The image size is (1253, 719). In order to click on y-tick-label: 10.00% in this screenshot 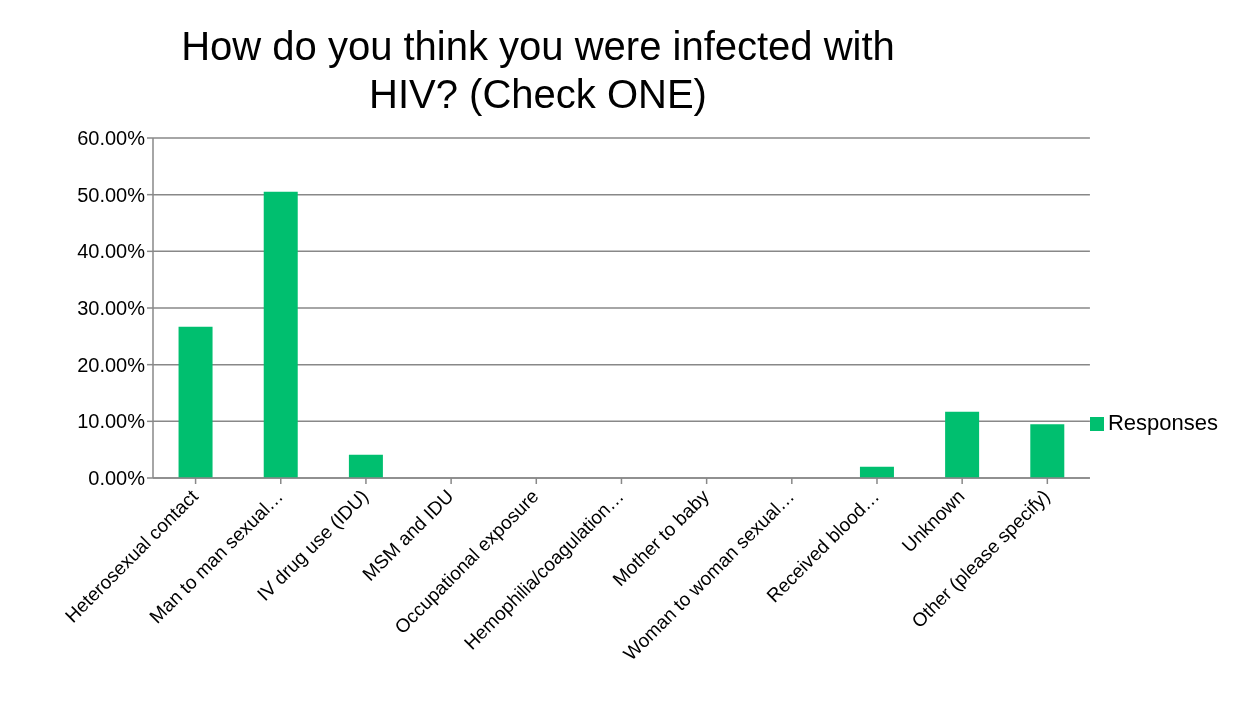, I will do `click(111, 421)`.